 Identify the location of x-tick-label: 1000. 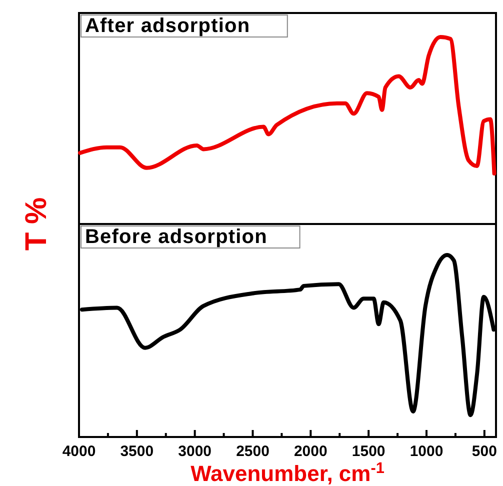
(427, 451).